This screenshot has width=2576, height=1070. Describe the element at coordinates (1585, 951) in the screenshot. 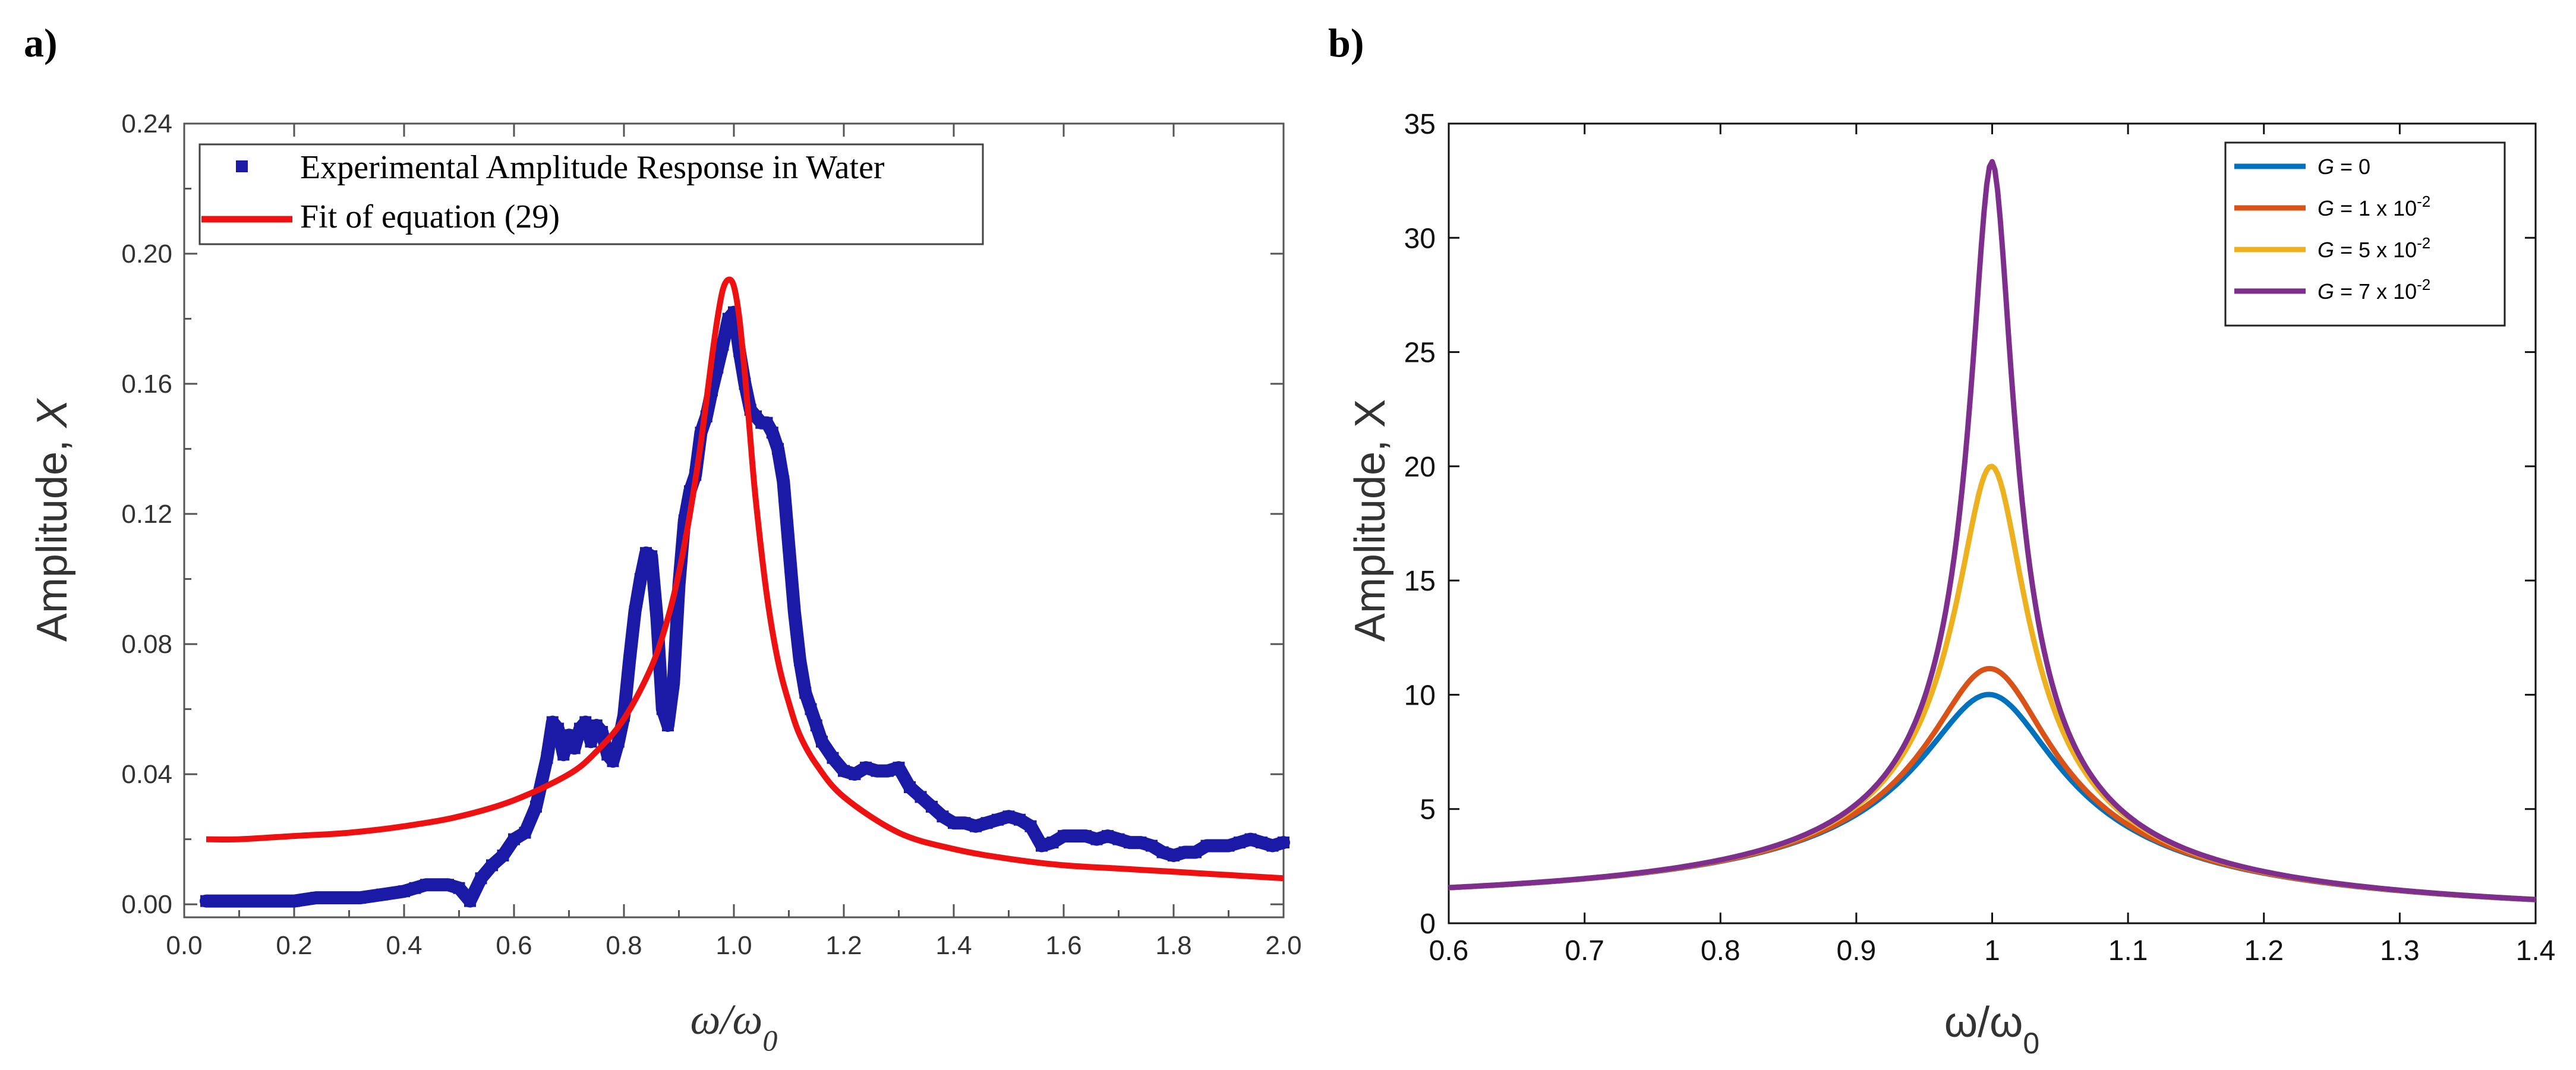

I see `x-tick-label: 0.7` at that location.